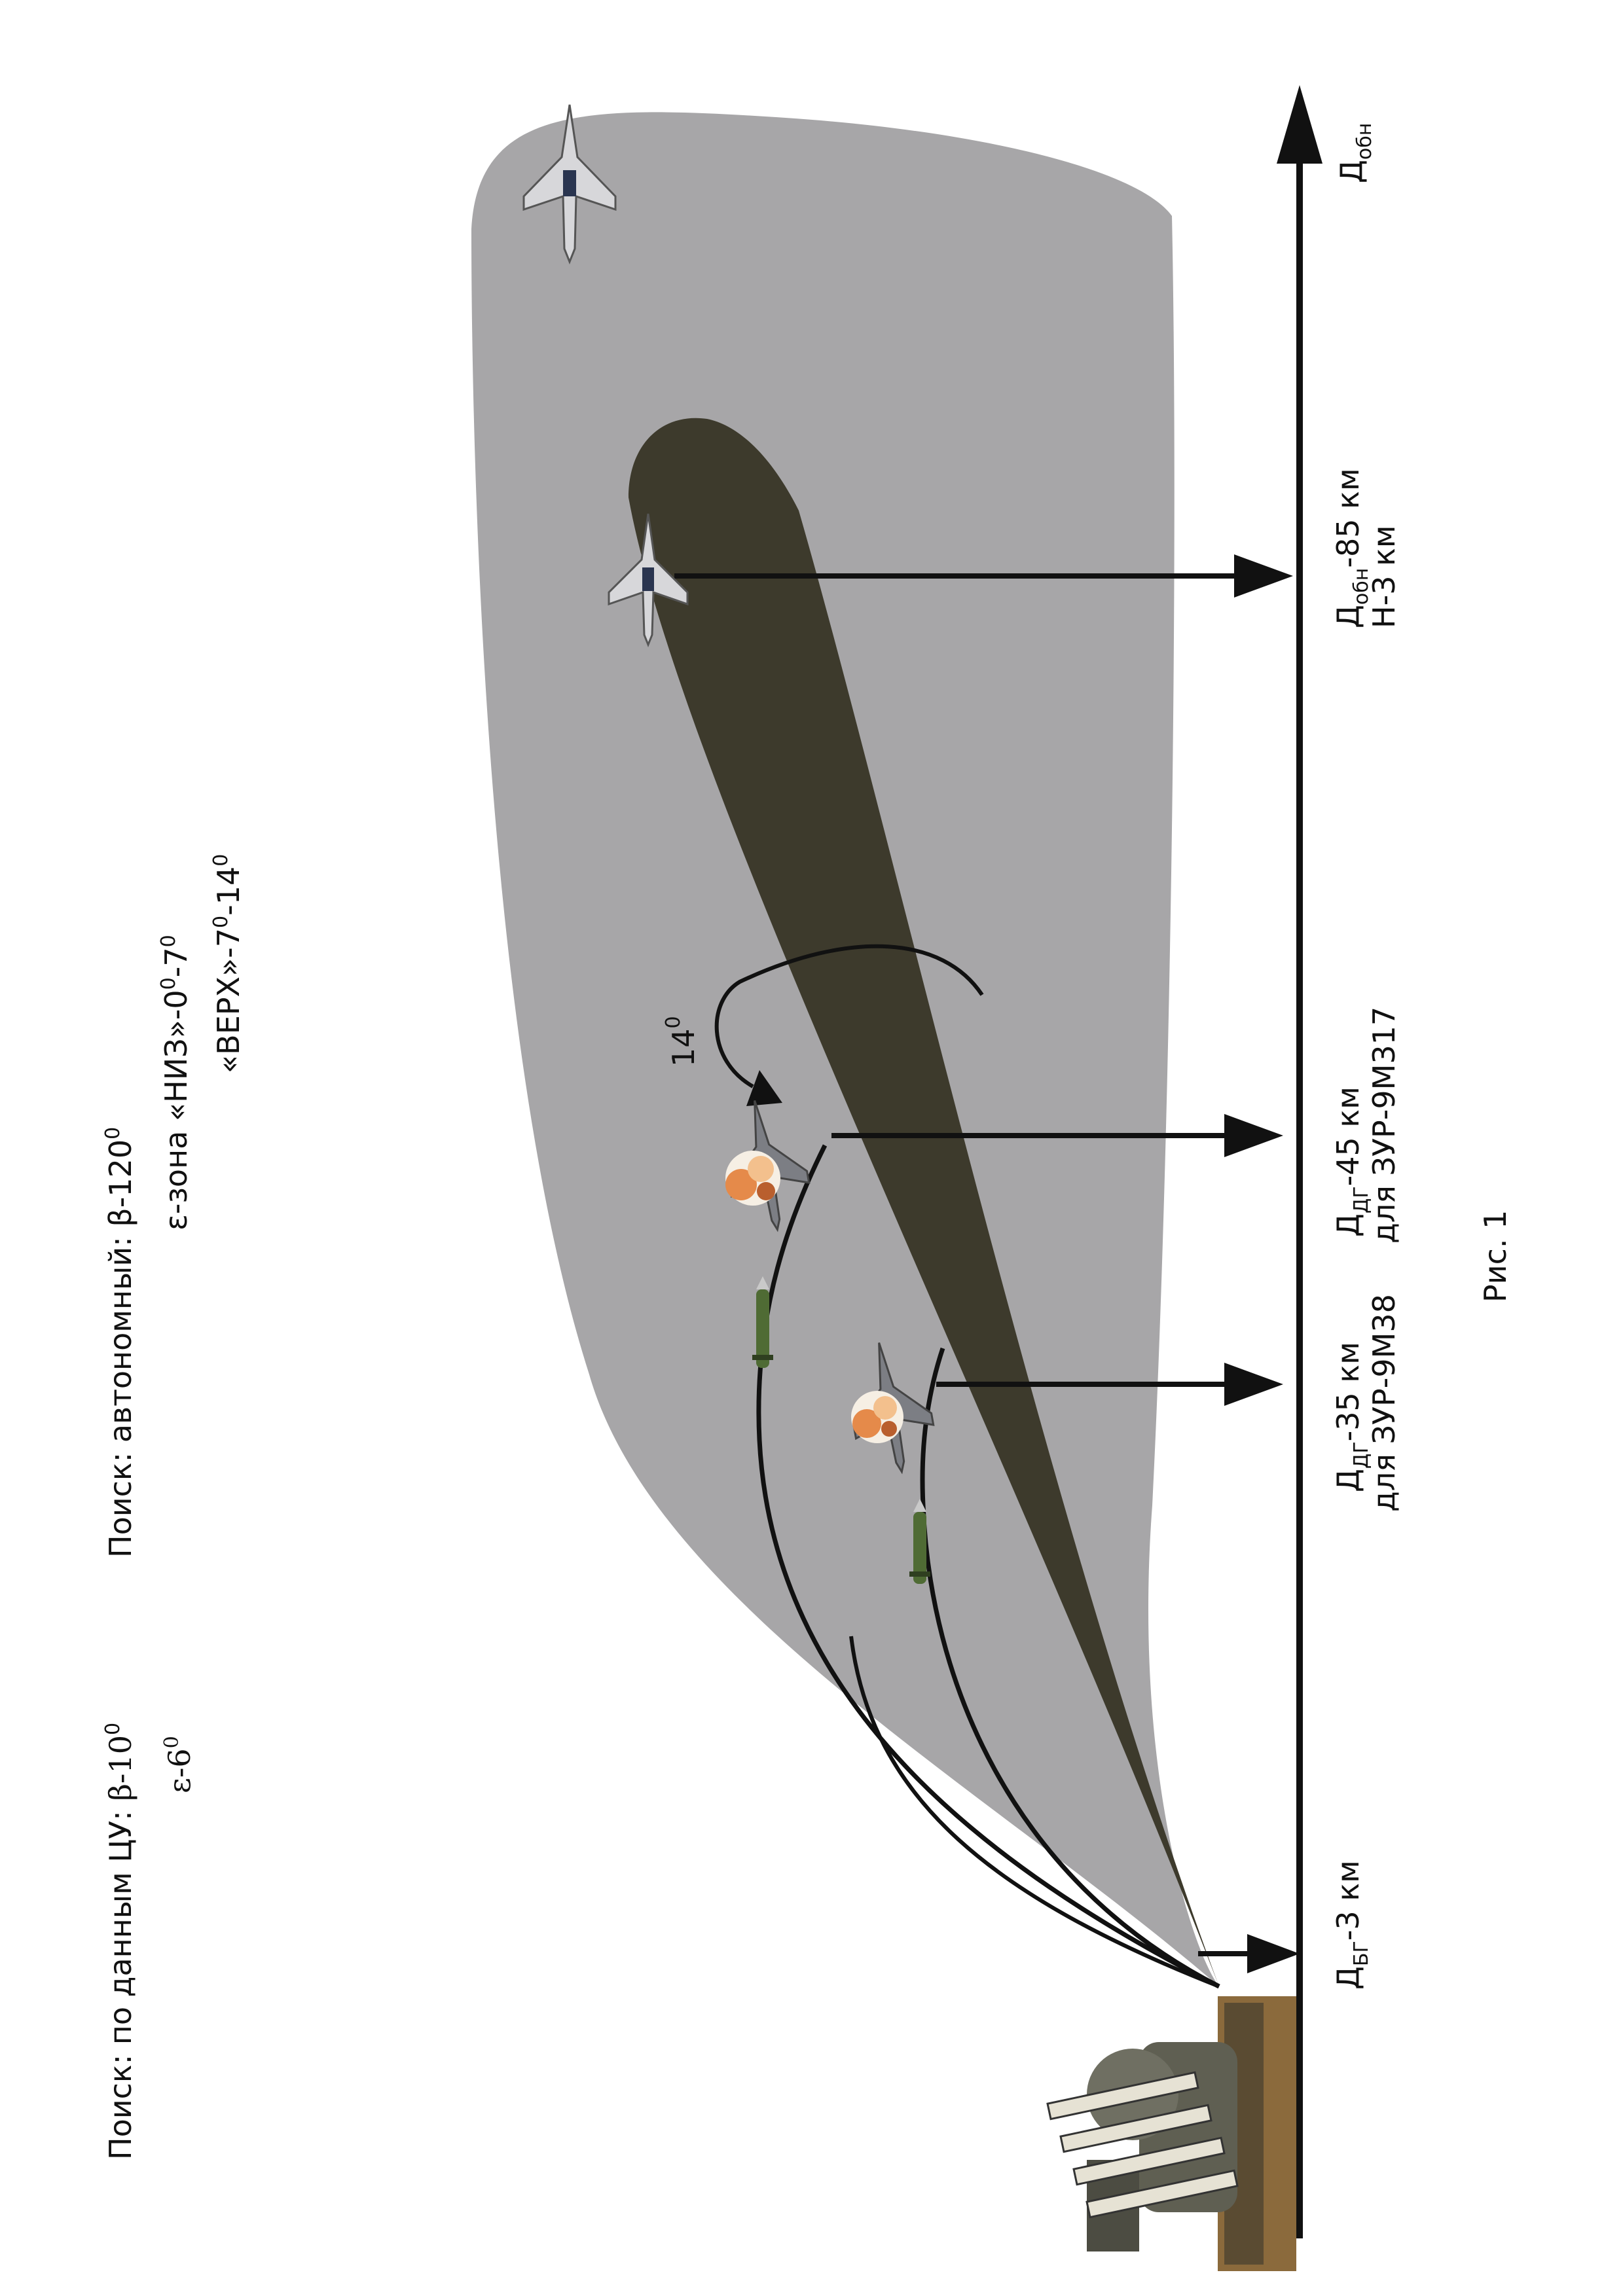 Image resolution: width=1623 pixels, height=2296 pixels. Describe the element at coordinates (228, 963) in the screenshot. I see `svg-text: «ВЕРХ»-70-140` at that location.